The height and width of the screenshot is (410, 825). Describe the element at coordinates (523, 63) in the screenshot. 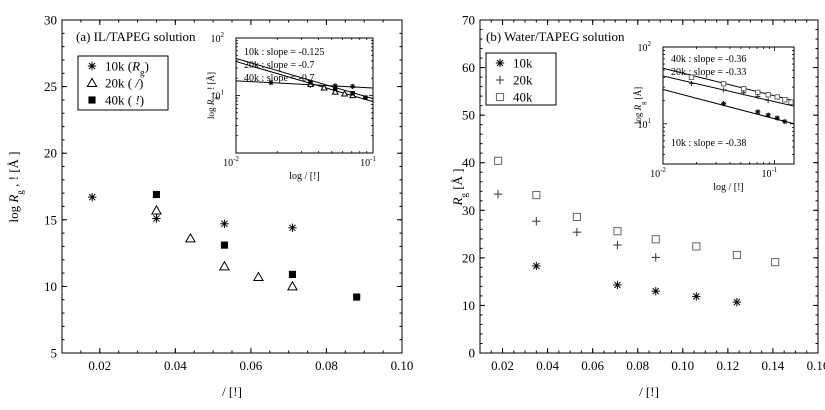

I see `legend-label-0: 10k` at that location.